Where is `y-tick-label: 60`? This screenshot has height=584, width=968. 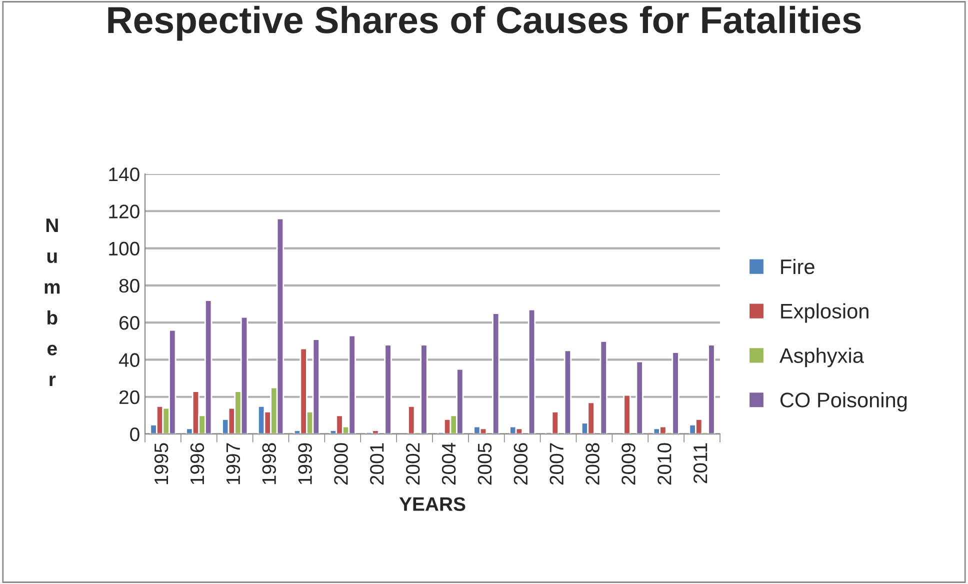
y-tick-label: 60 is located at coordinates (130, 323).